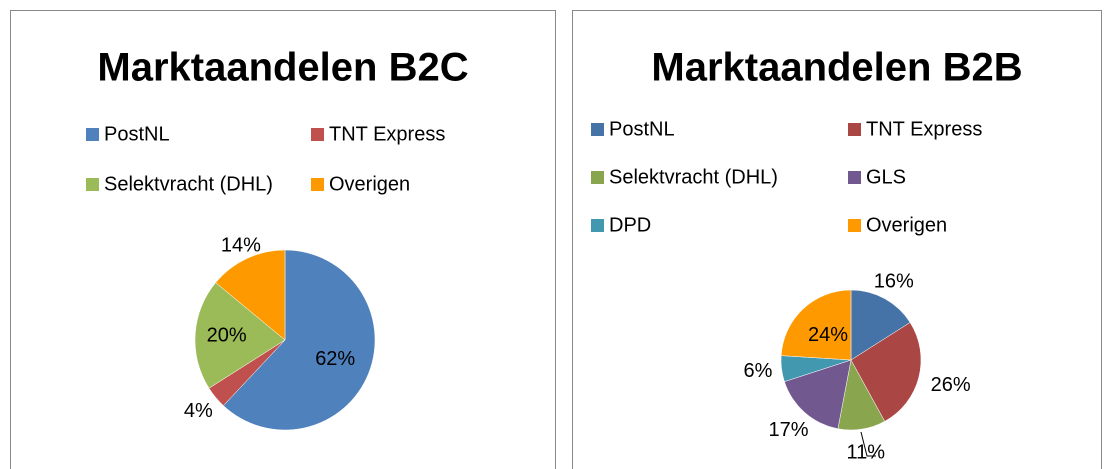 Image resolution: width=1111 pixels, height=469 pixels. What do you see at coordinates (951, 385) in the screenshot?
I see `data-label: 26%` at bounding box center [951, 385].